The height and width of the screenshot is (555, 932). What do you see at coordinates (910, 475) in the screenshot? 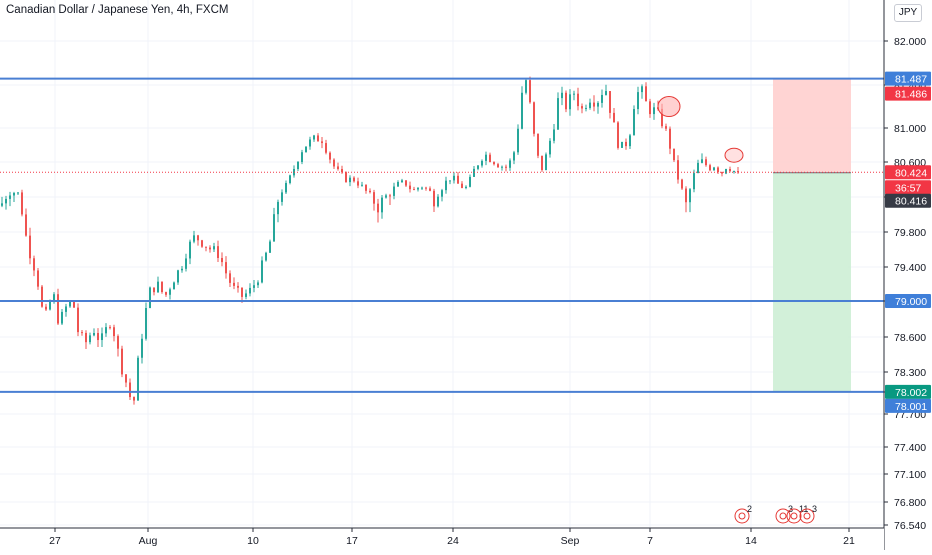
I see `y-tick-label: 77.100` at bounding box center [910, 475].